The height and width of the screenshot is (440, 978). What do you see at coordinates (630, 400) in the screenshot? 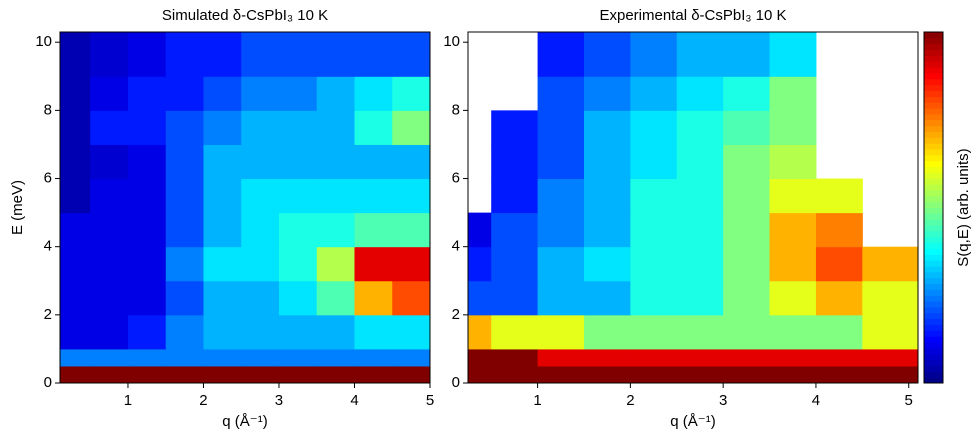
I see `x-tick-label: 2` at bounding box center [630, 400].